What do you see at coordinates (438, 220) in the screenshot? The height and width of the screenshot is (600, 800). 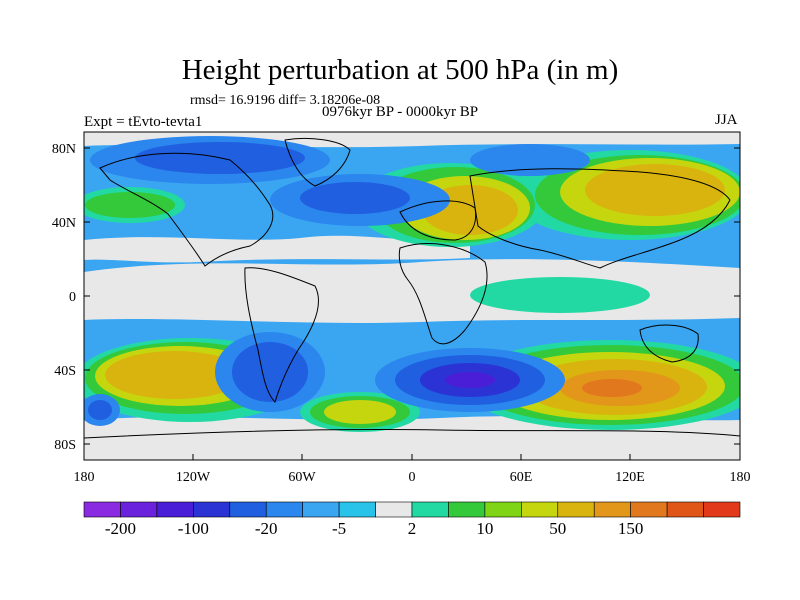 I see `europe-outline` at bounding box center [438, 220].